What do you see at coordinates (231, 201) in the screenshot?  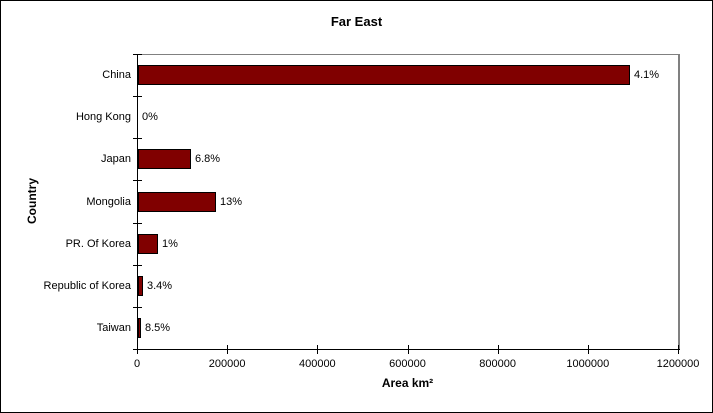 I see `bar-data-label: 13%` at bounding box center [231, 201].